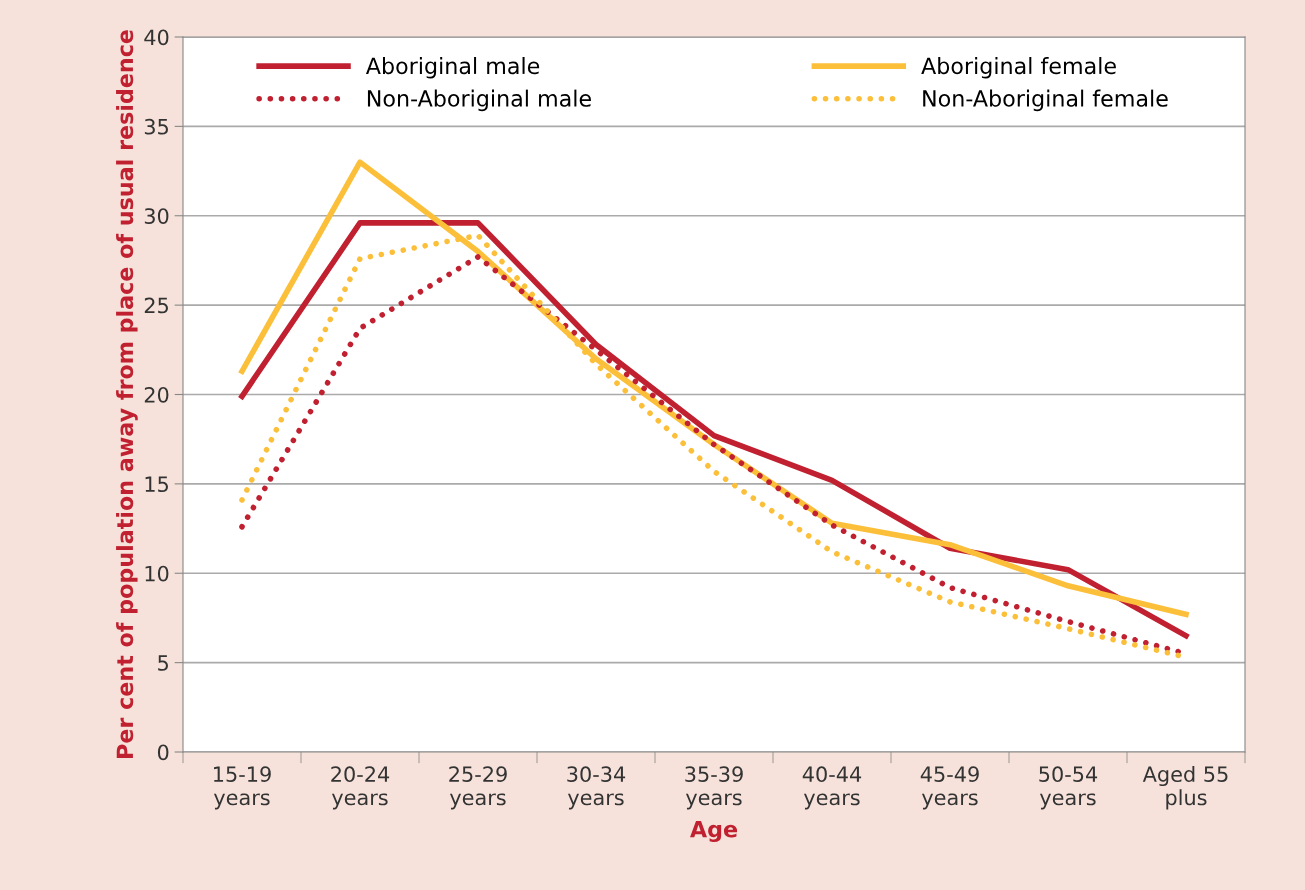  Describe the element at coordinates (596, 788) in the screenshot. I see `x-tick-label: 30-34 years` at that location.